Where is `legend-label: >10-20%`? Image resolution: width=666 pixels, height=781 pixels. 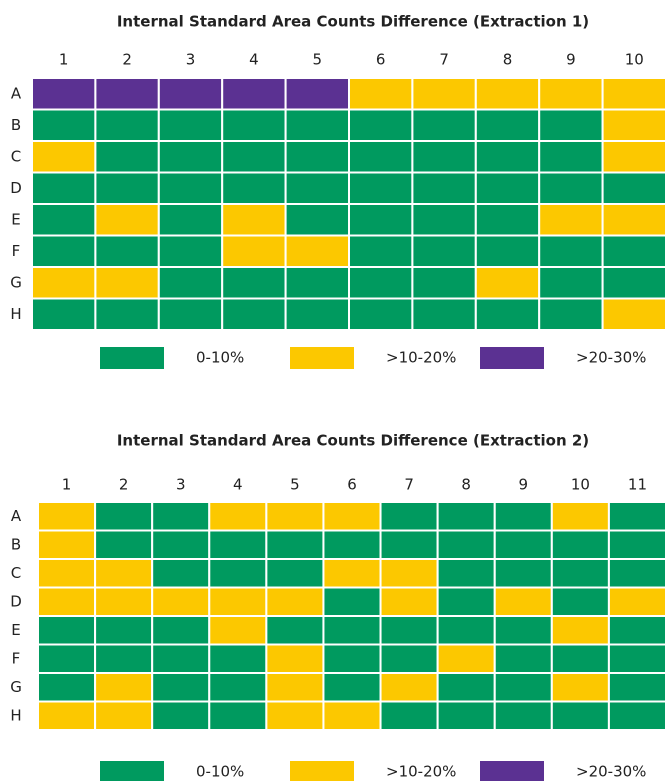 legend-label: >10-20% is located at coordinates (421, 358).